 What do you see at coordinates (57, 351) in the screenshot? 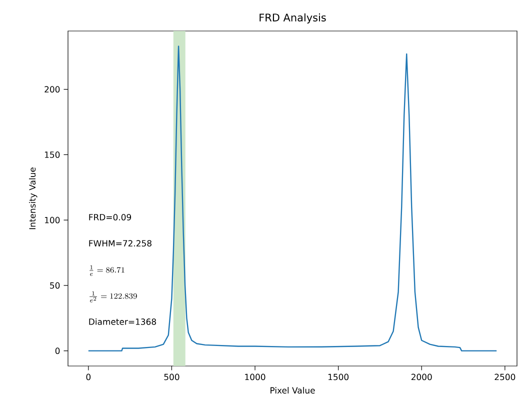
I see `y-tick-label: 0` at bounding box center [57, 351].